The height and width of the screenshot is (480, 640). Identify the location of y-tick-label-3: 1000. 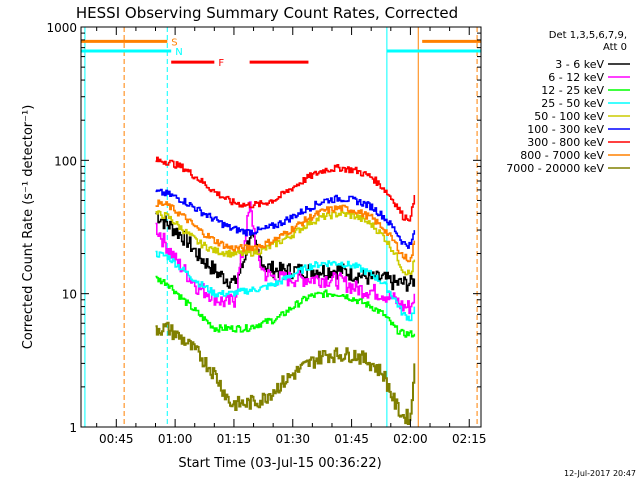
(61, 28).